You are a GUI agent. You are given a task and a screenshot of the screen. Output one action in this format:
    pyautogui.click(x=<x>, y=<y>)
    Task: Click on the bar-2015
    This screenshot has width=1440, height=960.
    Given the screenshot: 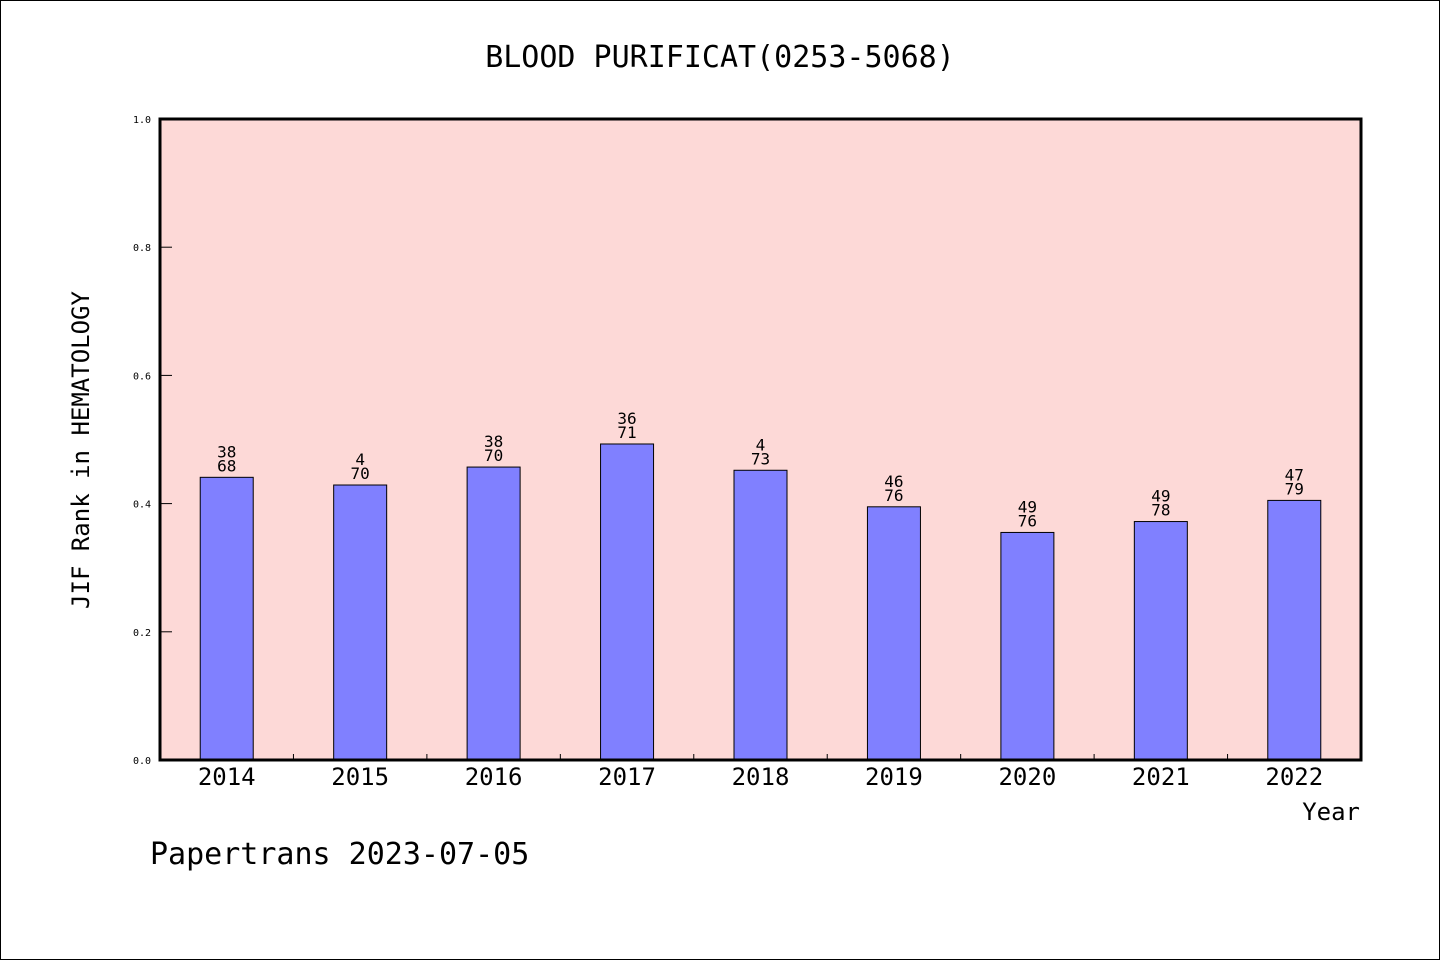 What is the action you would take?
    pyautogui.click(x=360, y=622)
    